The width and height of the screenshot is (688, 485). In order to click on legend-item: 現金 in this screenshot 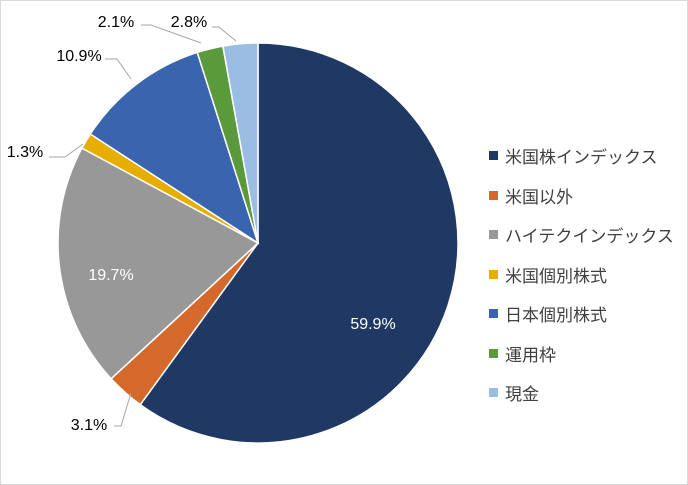, I will do `click(581, 393)`.